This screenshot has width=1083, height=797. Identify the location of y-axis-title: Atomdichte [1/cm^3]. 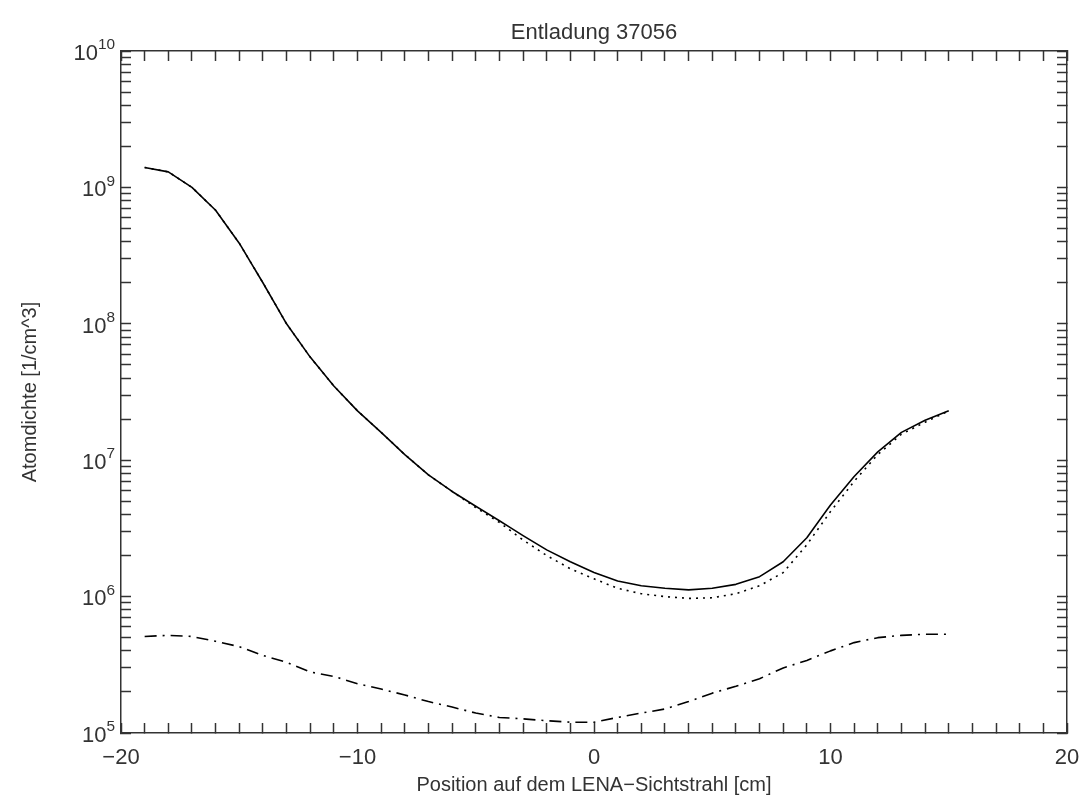
(28, 392).